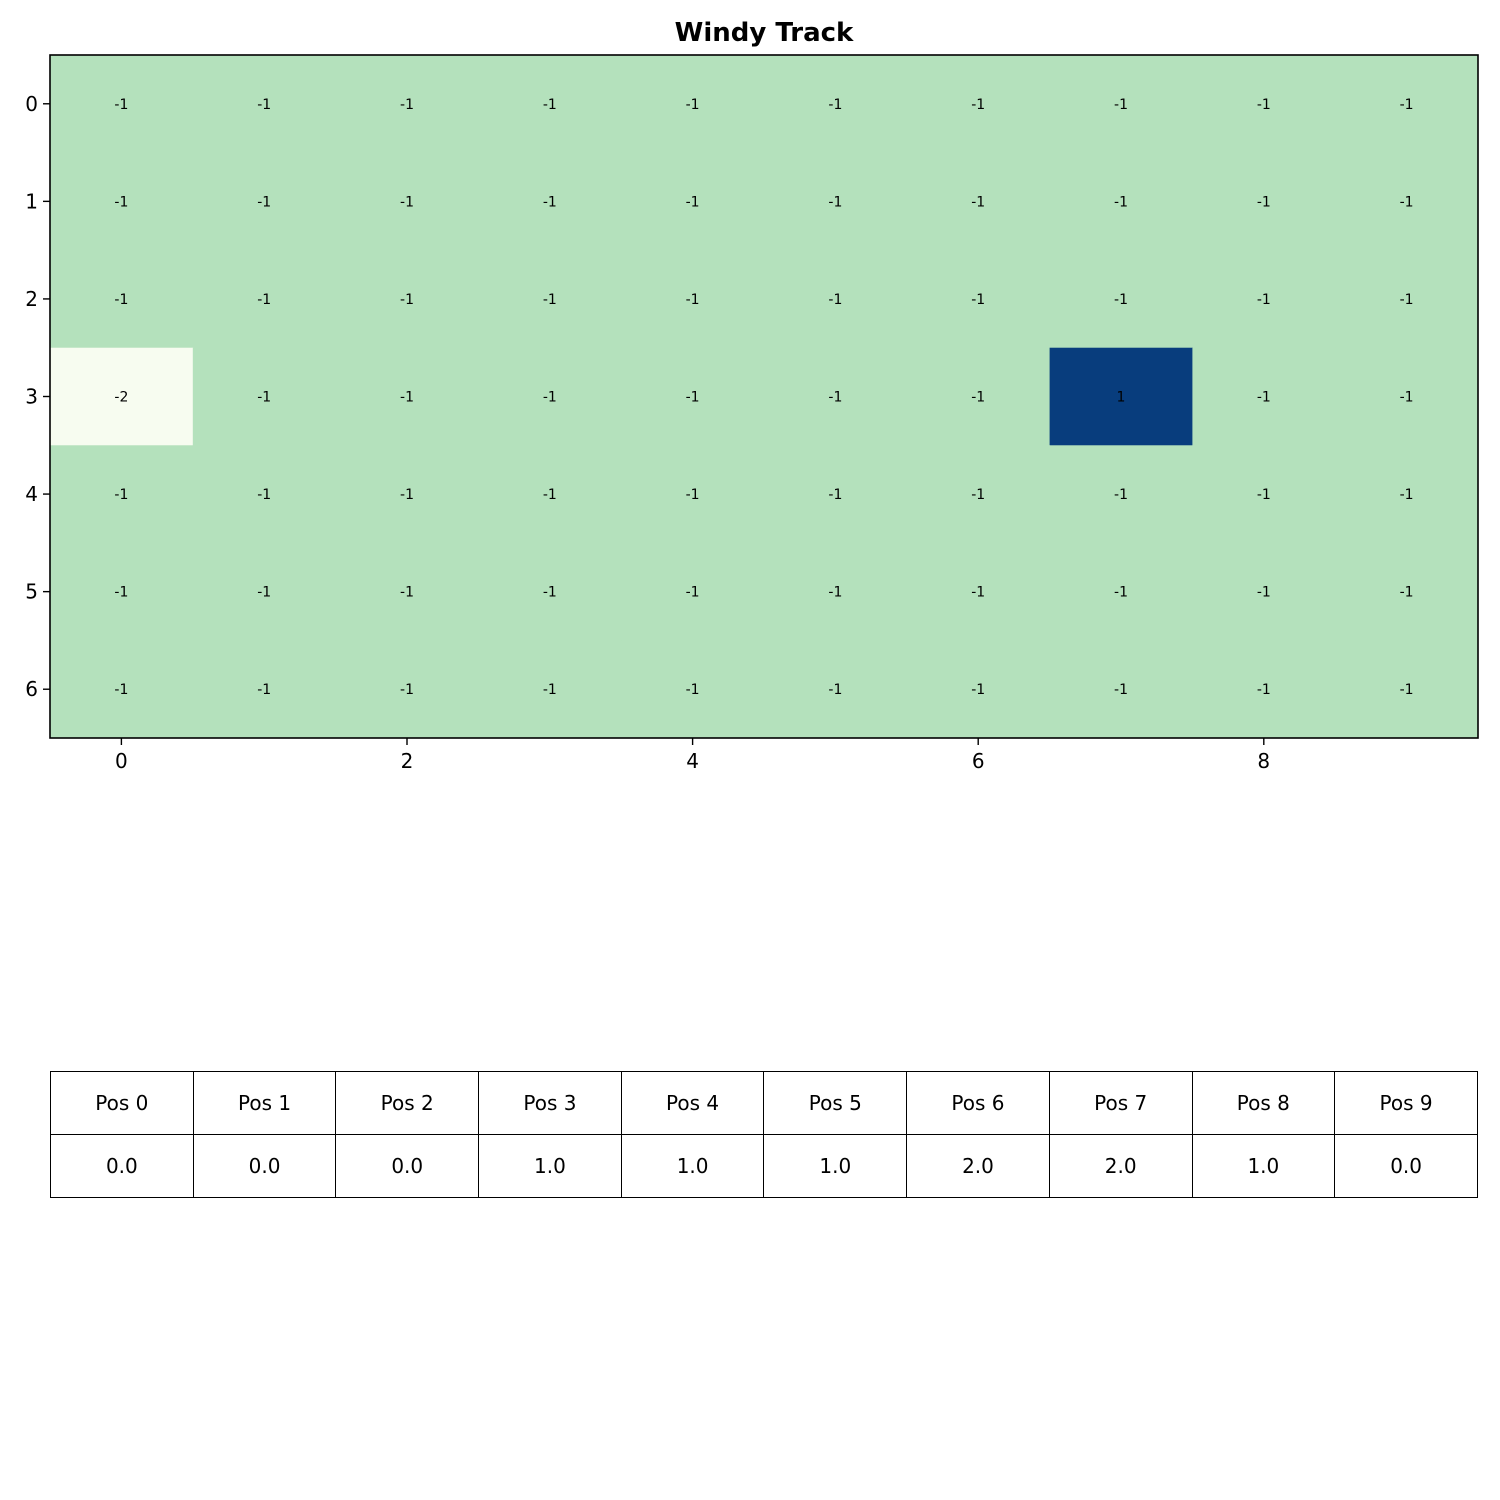  What do you see at coordinates (1263, 761) in the screenshot?
I see `x-tick-label: 8` at bounding box center [1263, 761].